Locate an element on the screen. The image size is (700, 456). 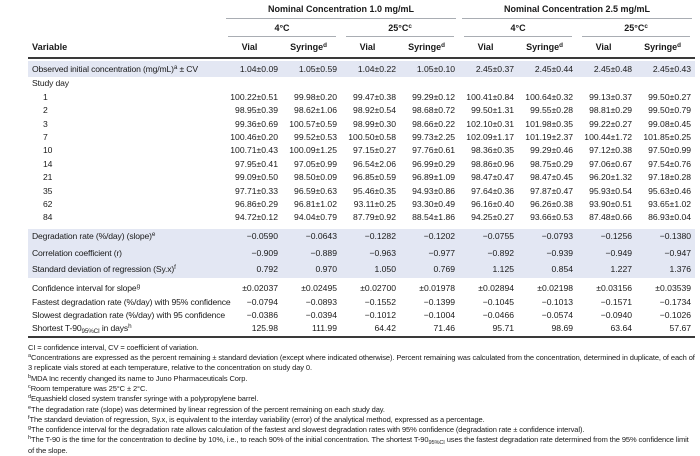
table-cell: 95.63±0.46 is located at coordinates (670, 190).